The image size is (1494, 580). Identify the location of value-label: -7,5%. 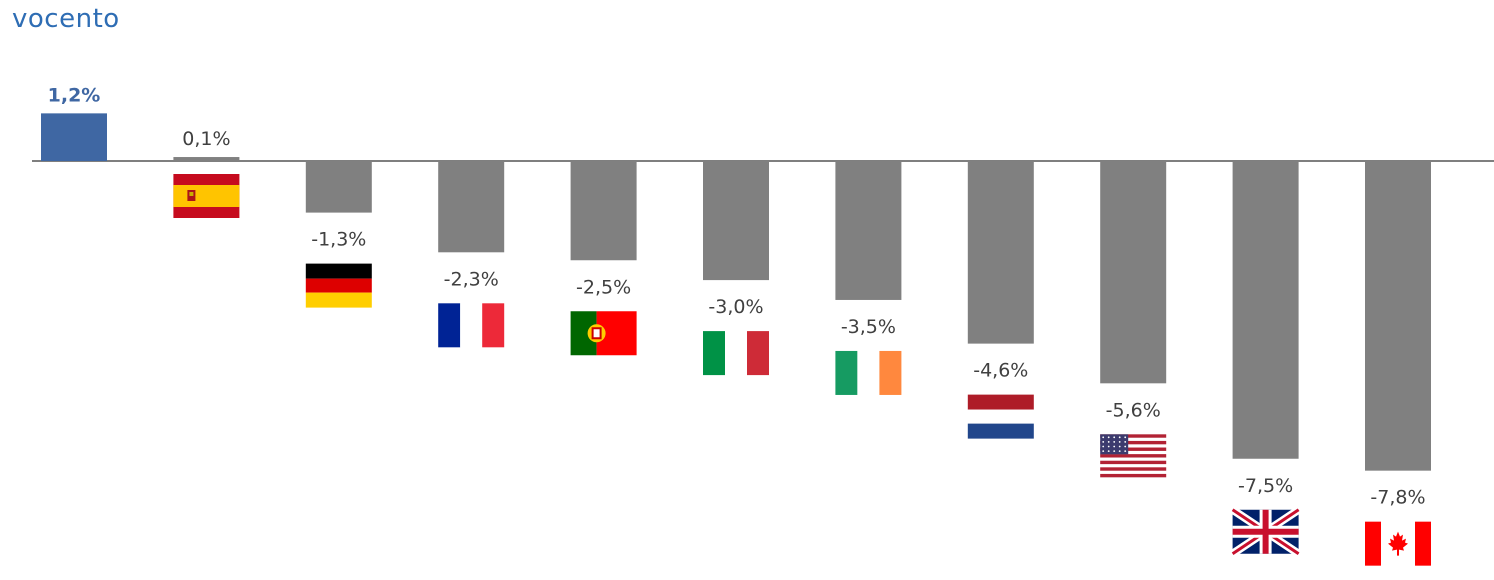
(1265, 486).